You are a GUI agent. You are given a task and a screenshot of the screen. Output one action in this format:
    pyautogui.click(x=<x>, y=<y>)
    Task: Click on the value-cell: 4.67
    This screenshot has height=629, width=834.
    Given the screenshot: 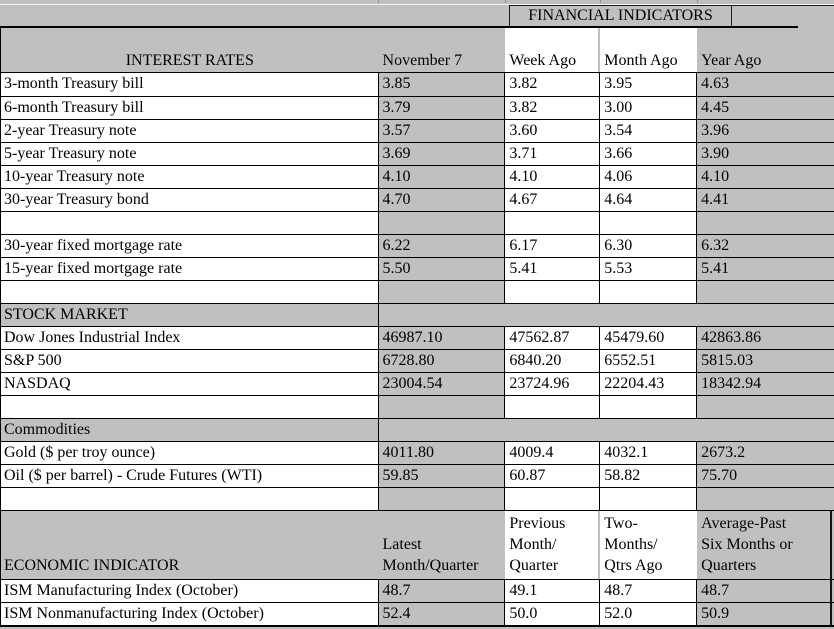 What is the action you would take?
    pyautogui.click(x=553, y=200)
    